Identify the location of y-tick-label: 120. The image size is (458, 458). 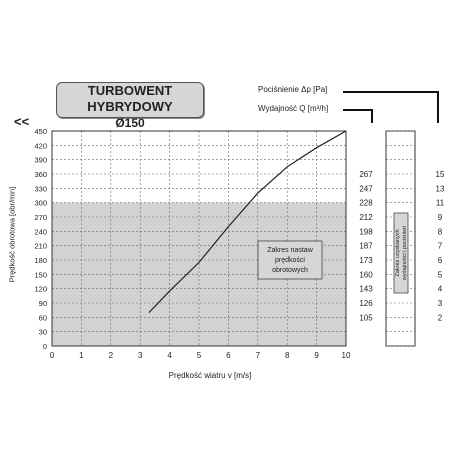
(40, 289).